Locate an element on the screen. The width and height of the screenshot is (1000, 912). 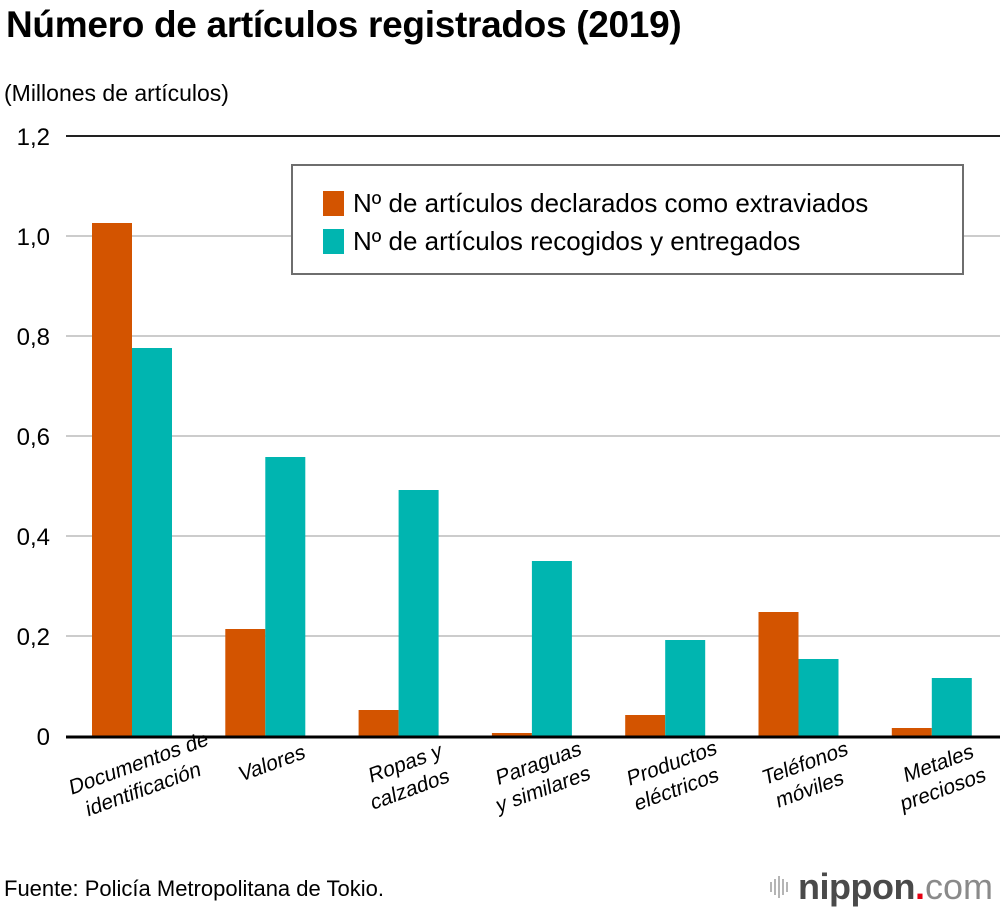
y-tick-label: 0,2 is located at coordinates (33, 637).